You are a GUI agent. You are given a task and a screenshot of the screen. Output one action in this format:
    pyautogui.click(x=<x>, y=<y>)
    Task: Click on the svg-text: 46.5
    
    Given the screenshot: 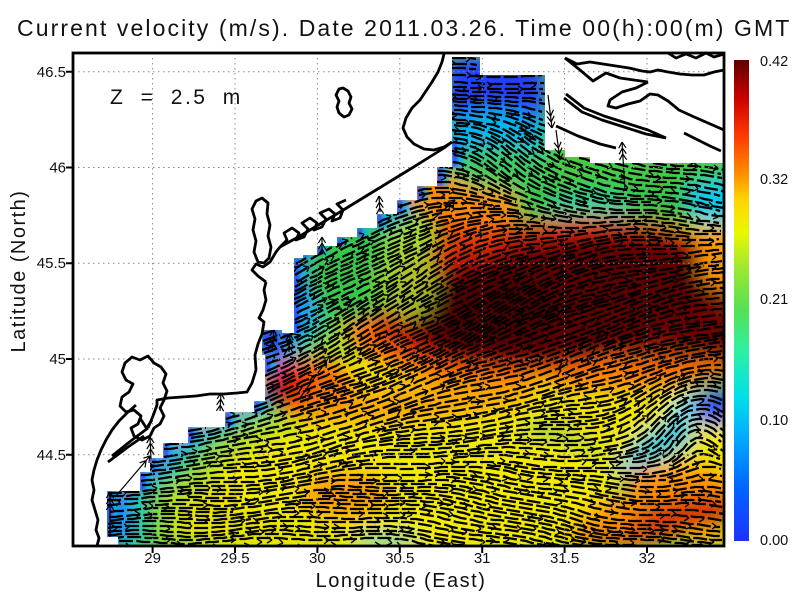 What is the action you would take?
    pyautogui.click(x=51, y=72)
    